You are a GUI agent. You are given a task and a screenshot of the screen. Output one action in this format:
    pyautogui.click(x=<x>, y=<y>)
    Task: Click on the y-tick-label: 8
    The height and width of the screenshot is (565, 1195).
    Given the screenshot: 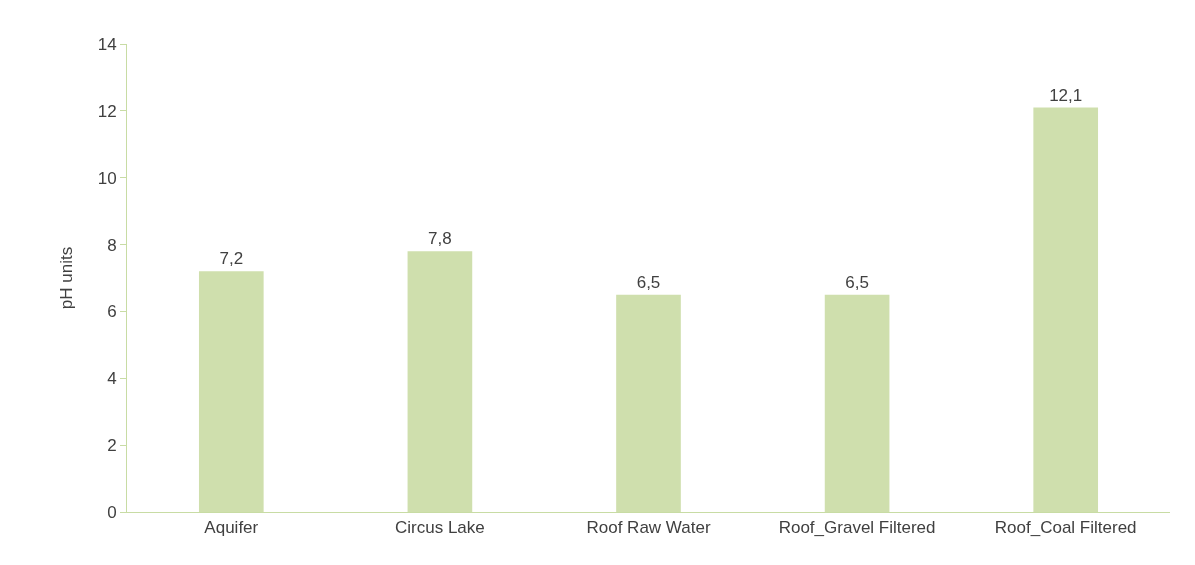 What is the action you would take?
    pyautogui.click(x=112, y=245)
    